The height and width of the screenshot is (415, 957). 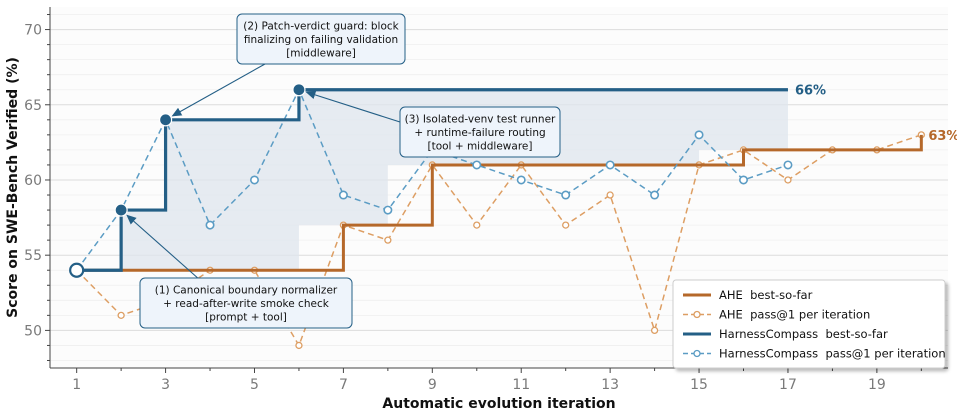 What do you see at coordinates (766, 295) in the screenshot?
I see `legend-label: AHE best-so-far` at bounding box center [766, 295].